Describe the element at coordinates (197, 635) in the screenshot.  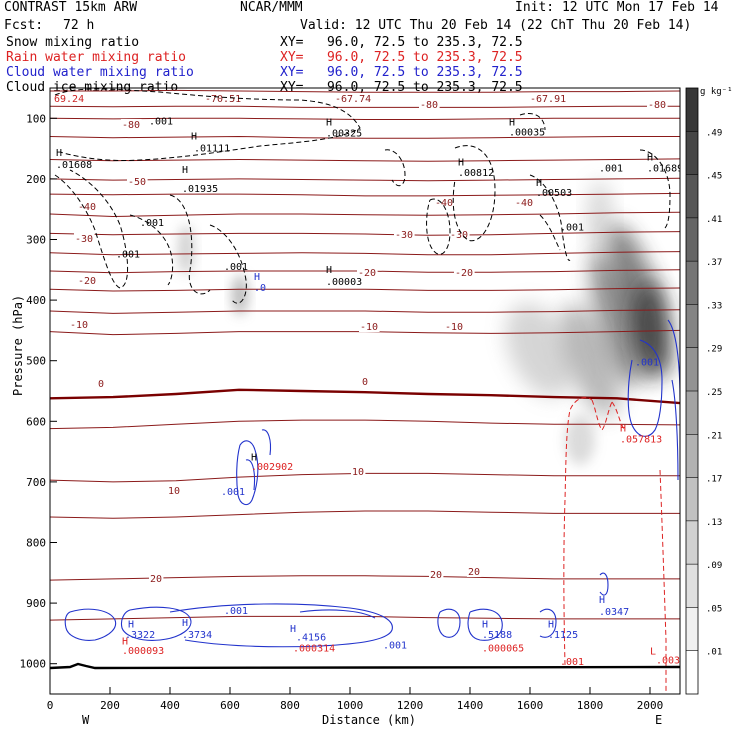
I see `field-annotation: .3734` at that location.